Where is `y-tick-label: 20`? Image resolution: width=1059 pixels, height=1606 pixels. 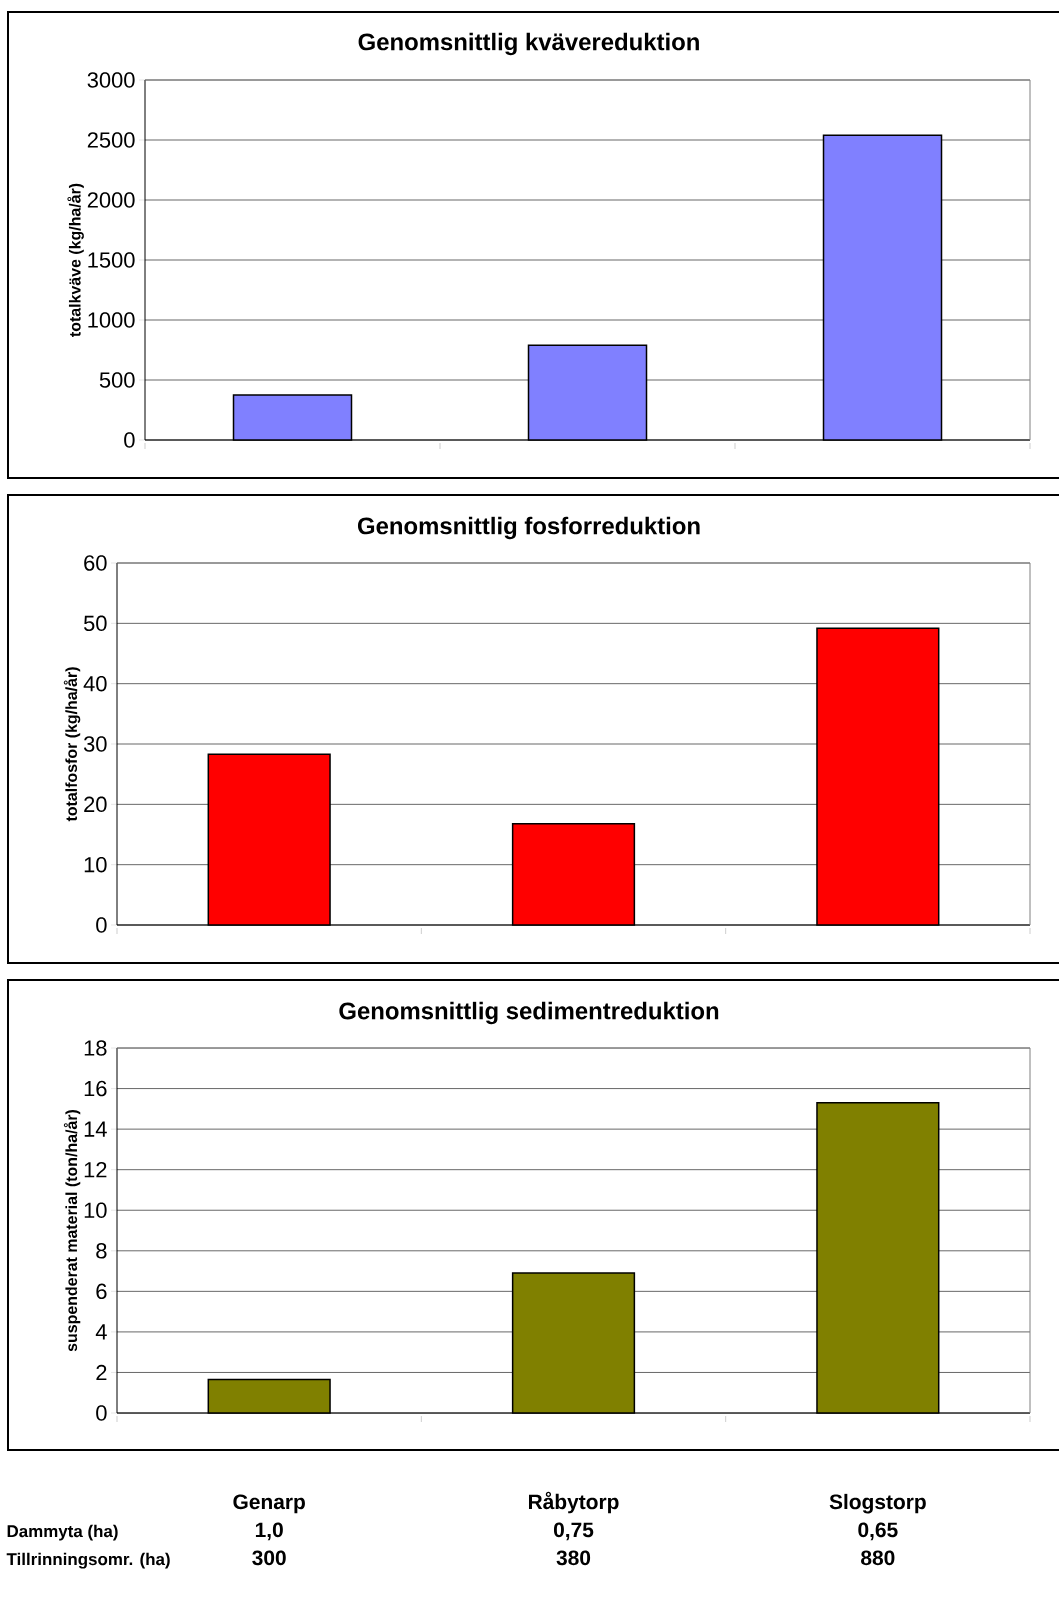
y-tick-label: 20 is located at coordinates (95, 804).